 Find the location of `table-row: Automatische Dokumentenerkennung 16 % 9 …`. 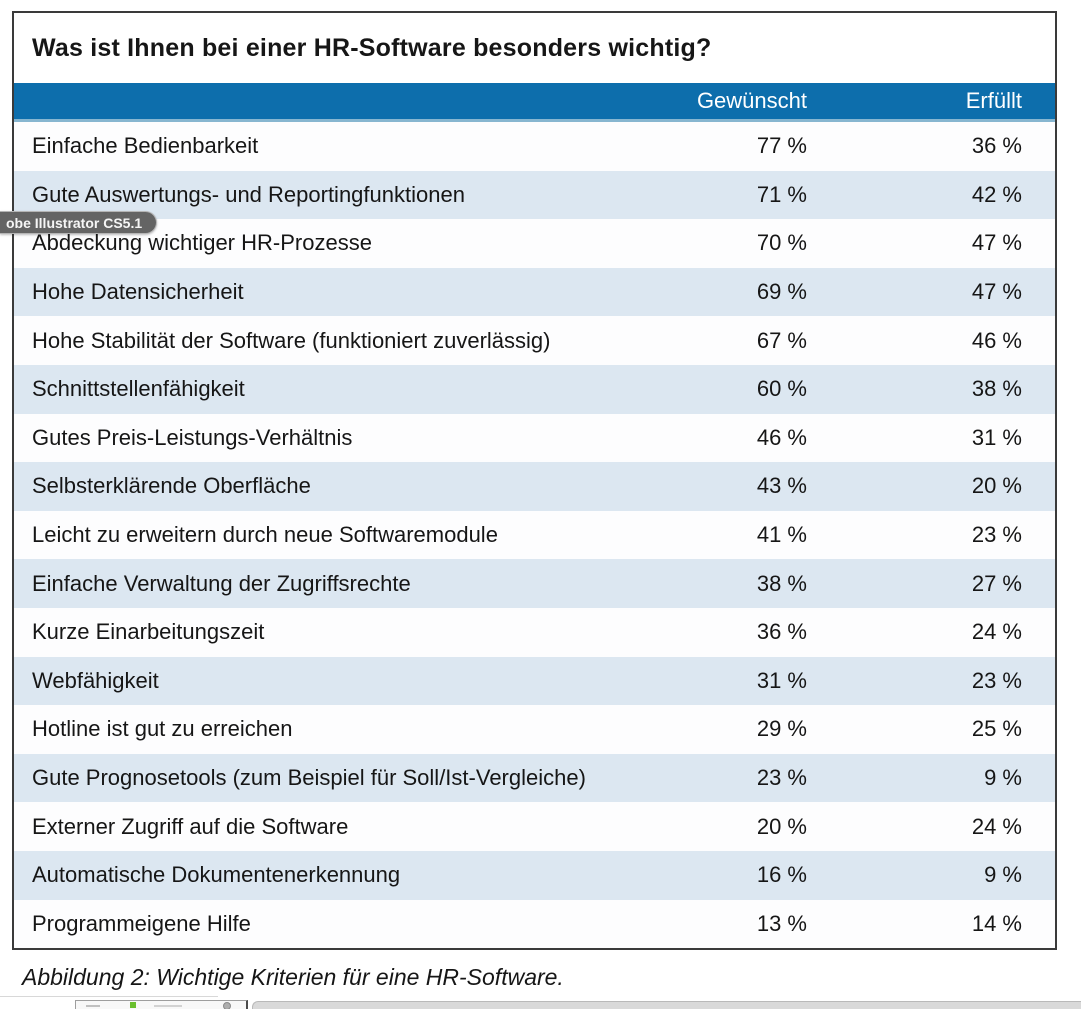

table-row: Automatische Dokumentenerkennung 16 % 9 … is located at coordinates (534, 875).